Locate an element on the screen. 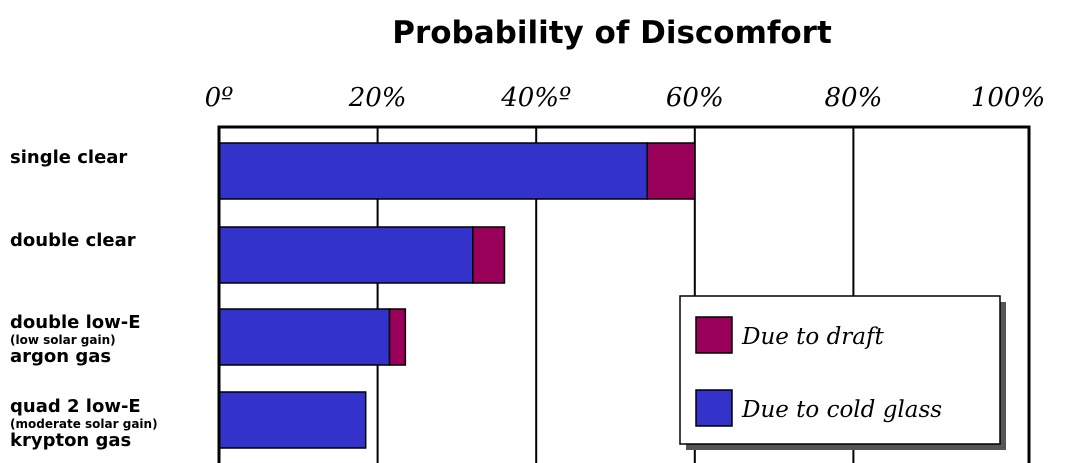 This screenshot has width=1065, height=463. category-label: krypton gas is located at coordinates (70, 440).